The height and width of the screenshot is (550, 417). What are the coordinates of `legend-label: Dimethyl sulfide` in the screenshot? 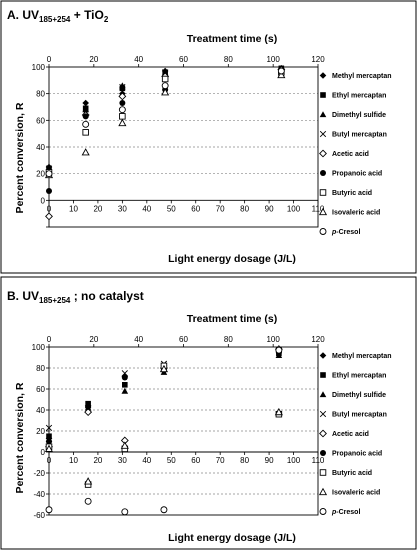 It's located at (359, 395).